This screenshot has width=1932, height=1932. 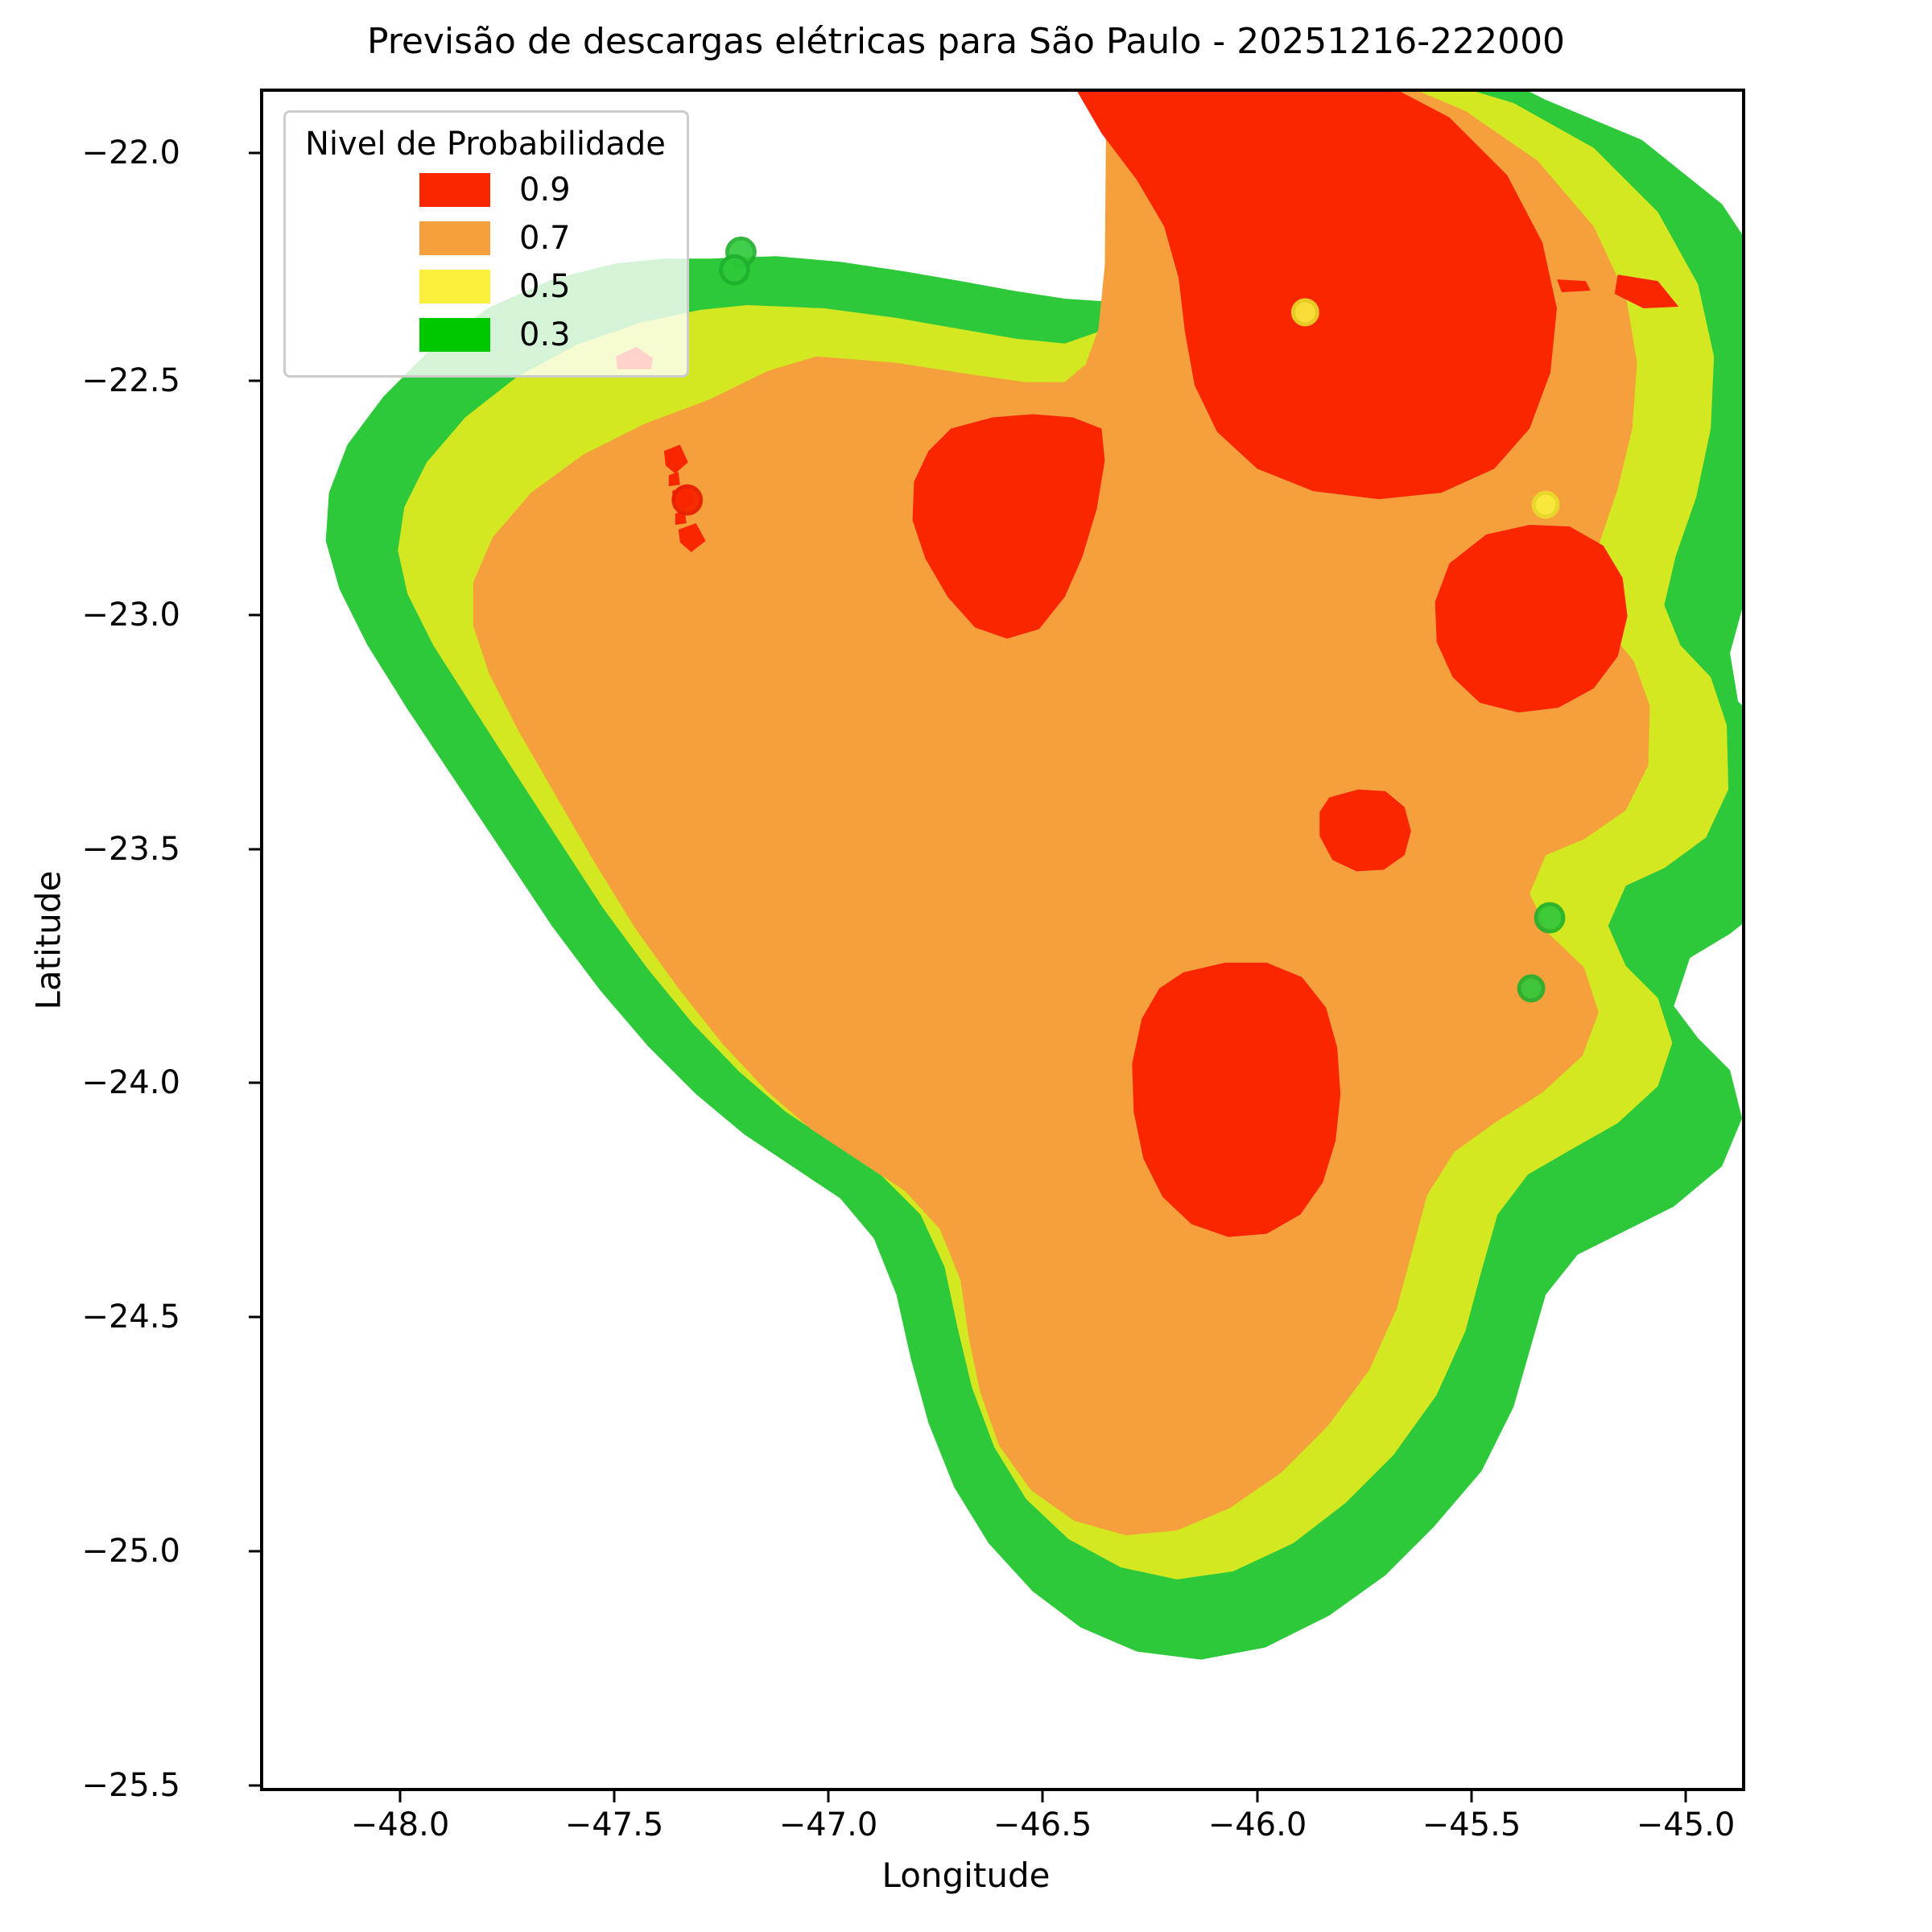 I want to click on x-tick-label: −47.5, so click(x=614, y=1824).